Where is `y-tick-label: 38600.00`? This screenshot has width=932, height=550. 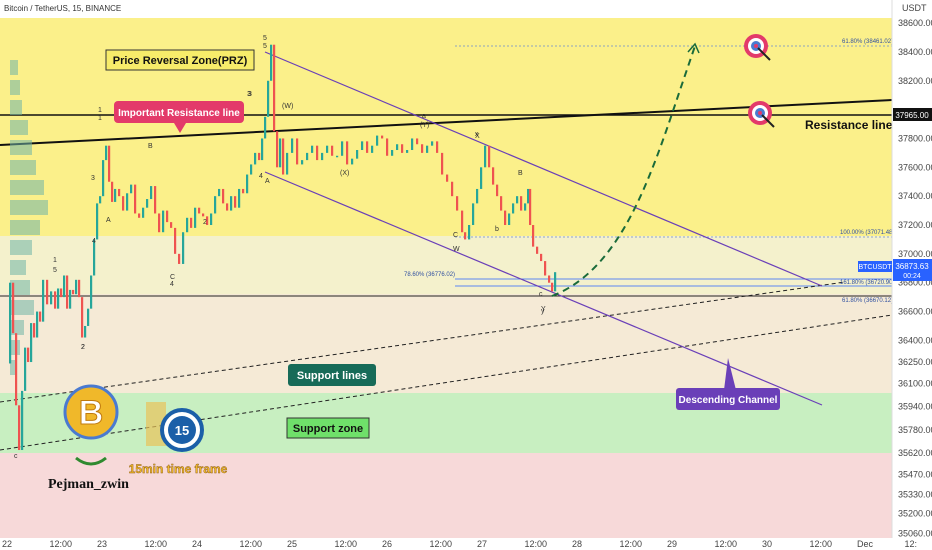 y-tick-label: 38600.00 is located at coordinates (915, 23).